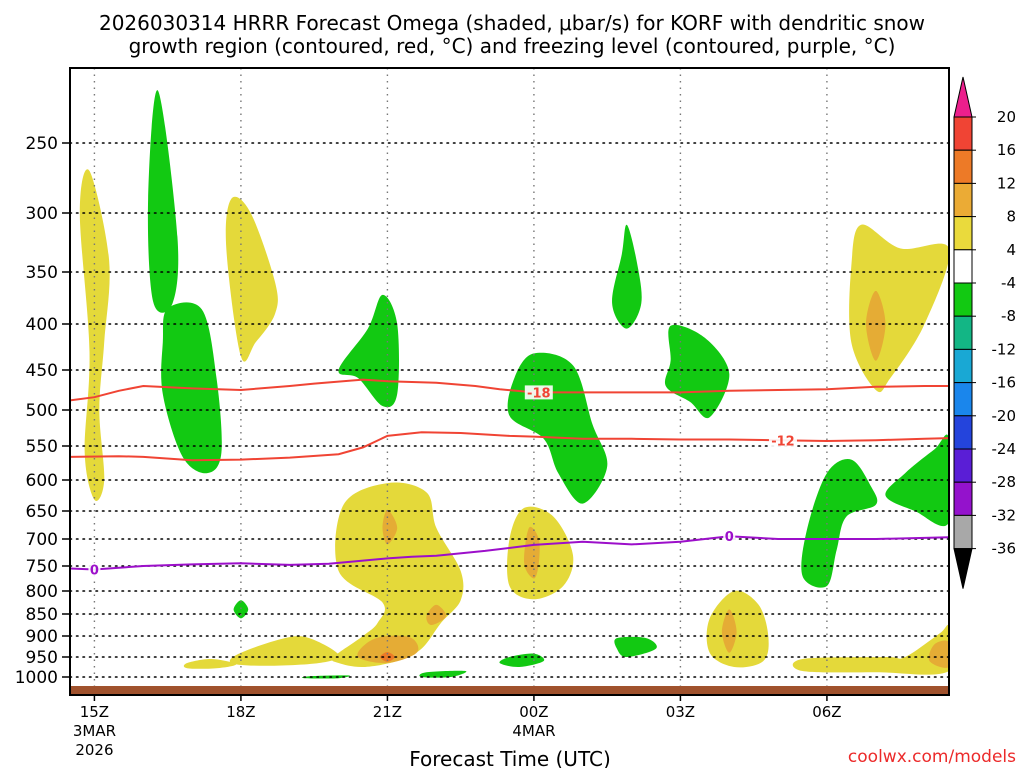 This screenshot has width=1024, height=768. What do you see at coordinates (1011, 250) in the screenshot?
I see `colorbar-label: 4` at bounding box center [1011, 250].